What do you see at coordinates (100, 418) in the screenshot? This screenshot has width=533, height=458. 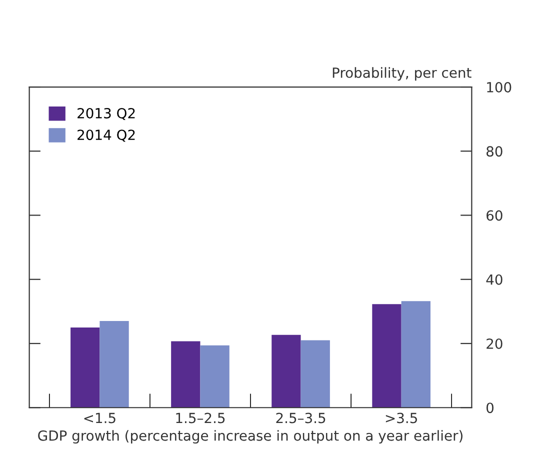 I see `x-tick-label: <1.5` at bounding box center [100, 418].